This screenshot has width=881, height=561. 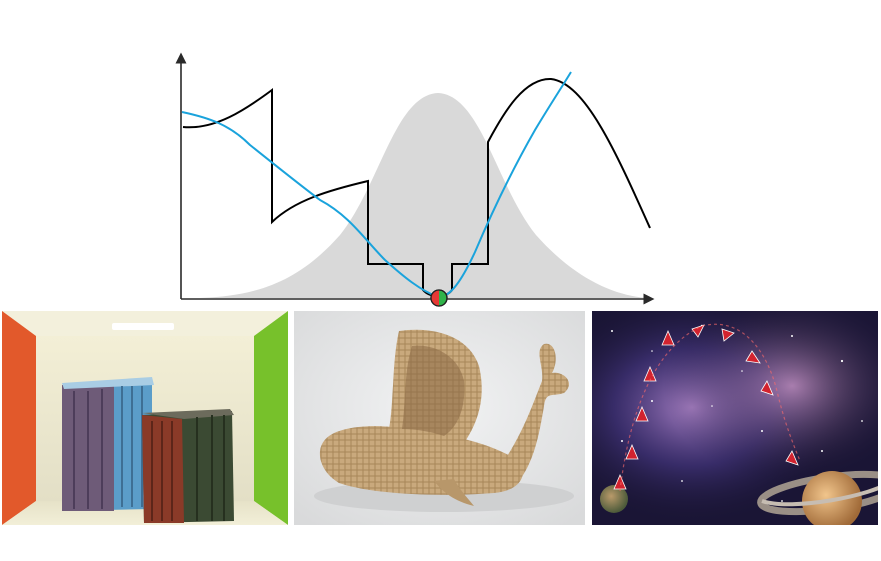 I want to click on rockets-around-saturn-render, so click(x=735, y=418).